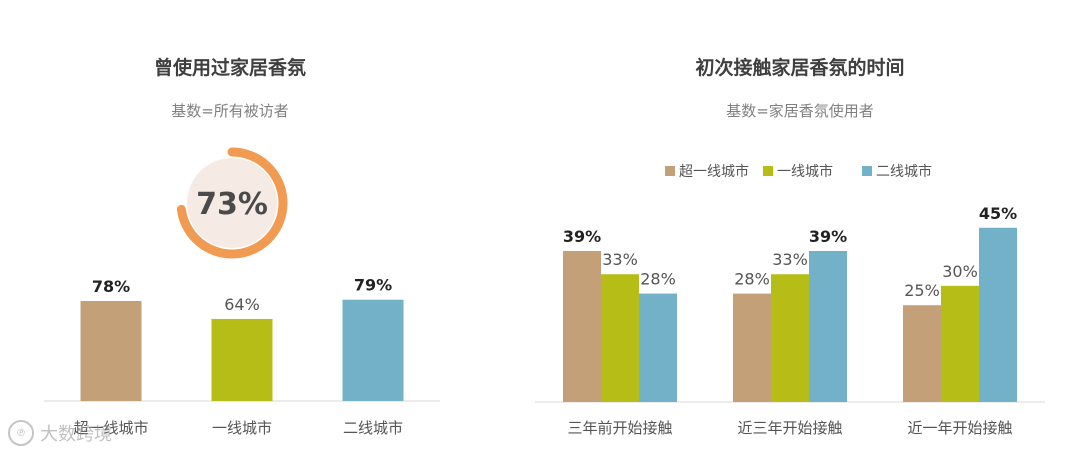  I want to click on watermark-logo-icon: ℗, so click(21, 433).